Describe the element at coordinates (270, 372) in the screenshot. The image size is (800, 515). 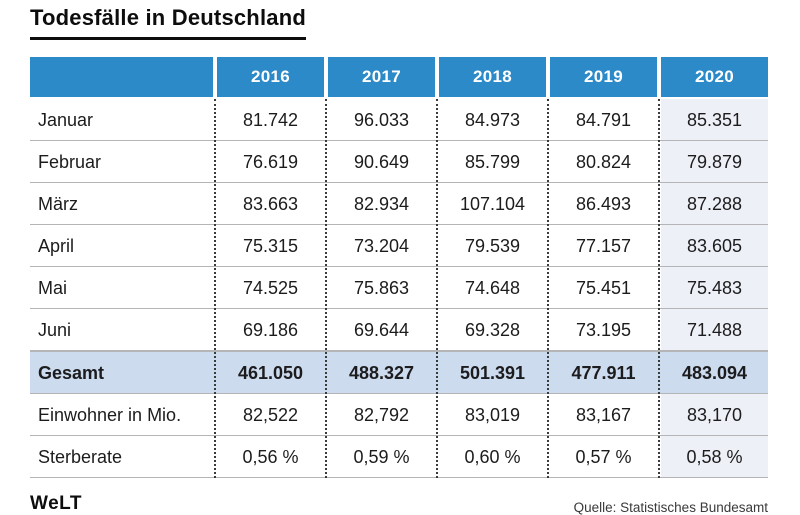
I see `cell-value: 461.050` at that location.